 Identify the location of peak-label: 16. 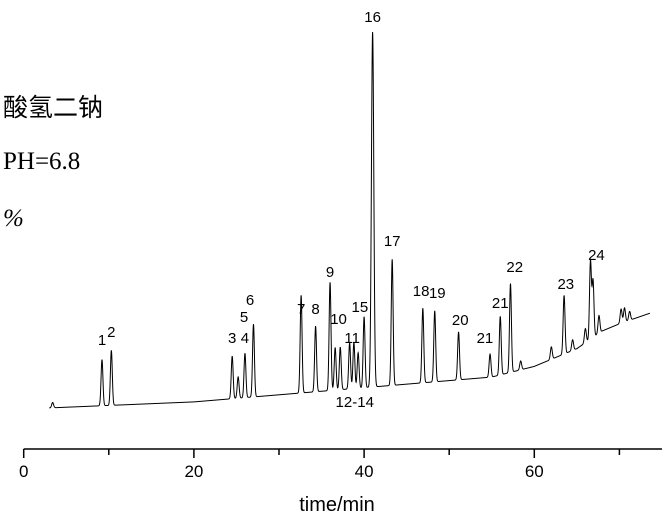
(372, 17).